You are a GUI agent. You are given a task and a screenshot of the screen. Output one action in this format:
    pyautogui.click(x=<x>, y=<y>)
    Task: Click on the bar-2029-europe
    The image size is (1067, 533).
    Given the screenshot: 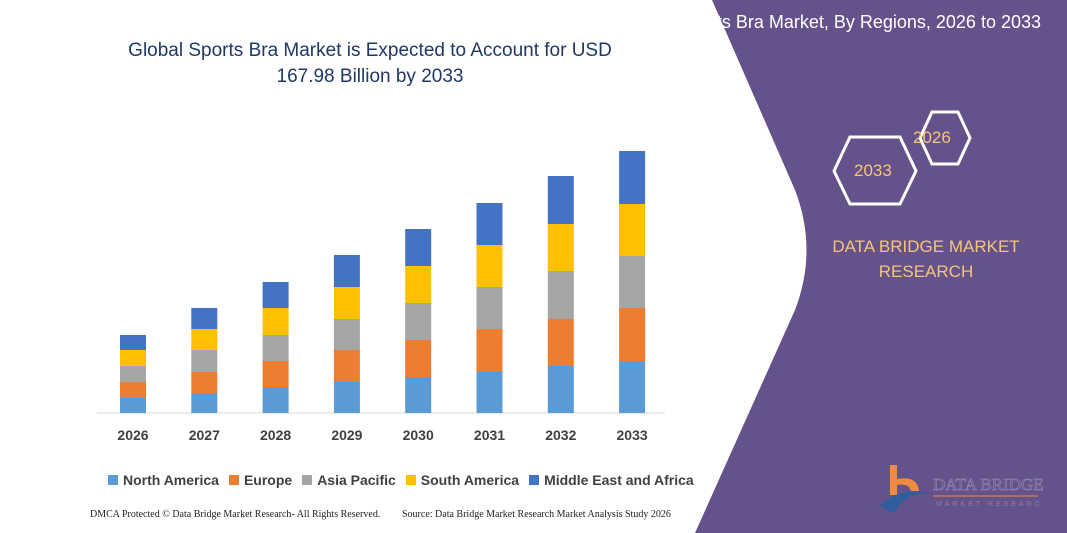 What is the action you would take?
    pyautogui.click(x=346, y=366)
    